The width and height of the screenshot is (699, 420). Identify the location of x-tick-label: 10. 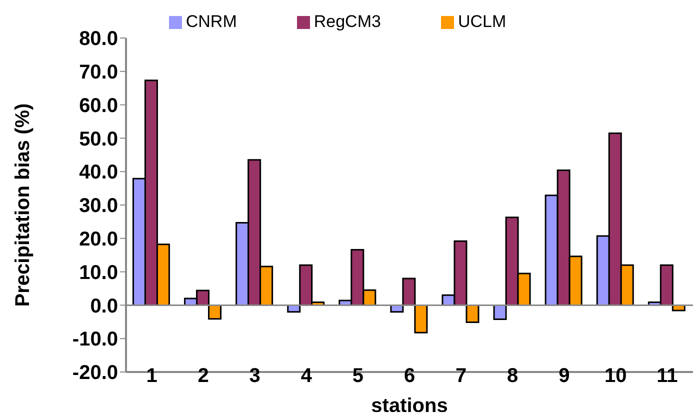
(615, 376).